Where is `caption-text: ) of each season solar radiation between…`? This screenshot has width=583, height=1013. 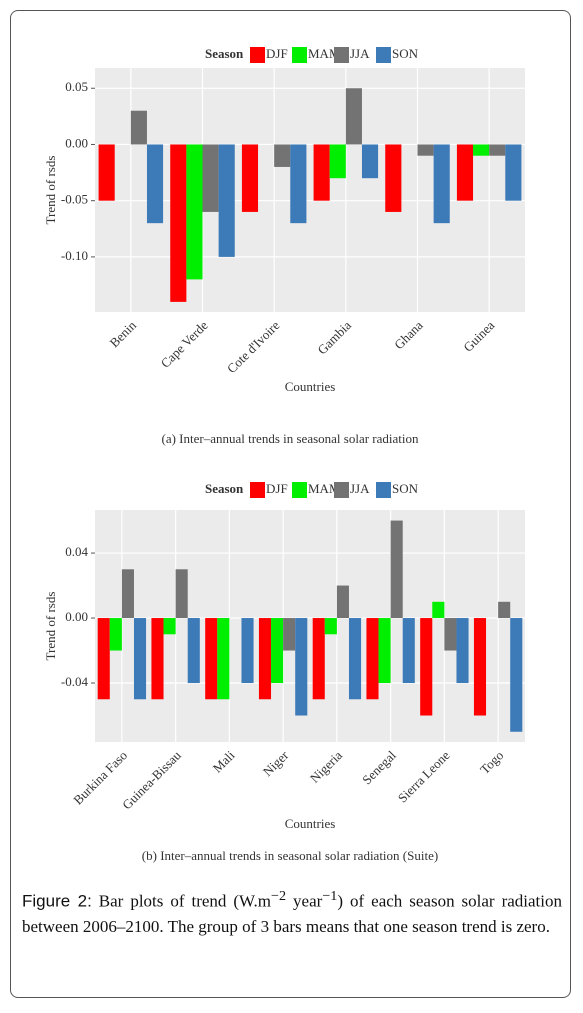
caption-text: ) of each season solar radiation between… is located at coordinates (292, 913).